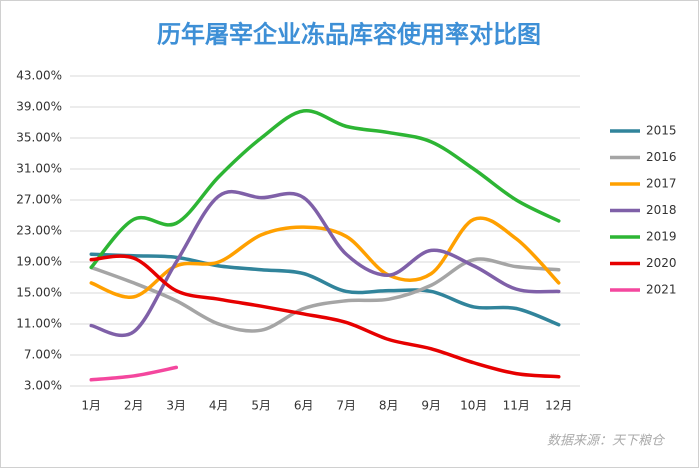 Image resolution: width=699 pixels, height=468 pixels. I want to click on x-tick-label: 10月, so click(473, 406).